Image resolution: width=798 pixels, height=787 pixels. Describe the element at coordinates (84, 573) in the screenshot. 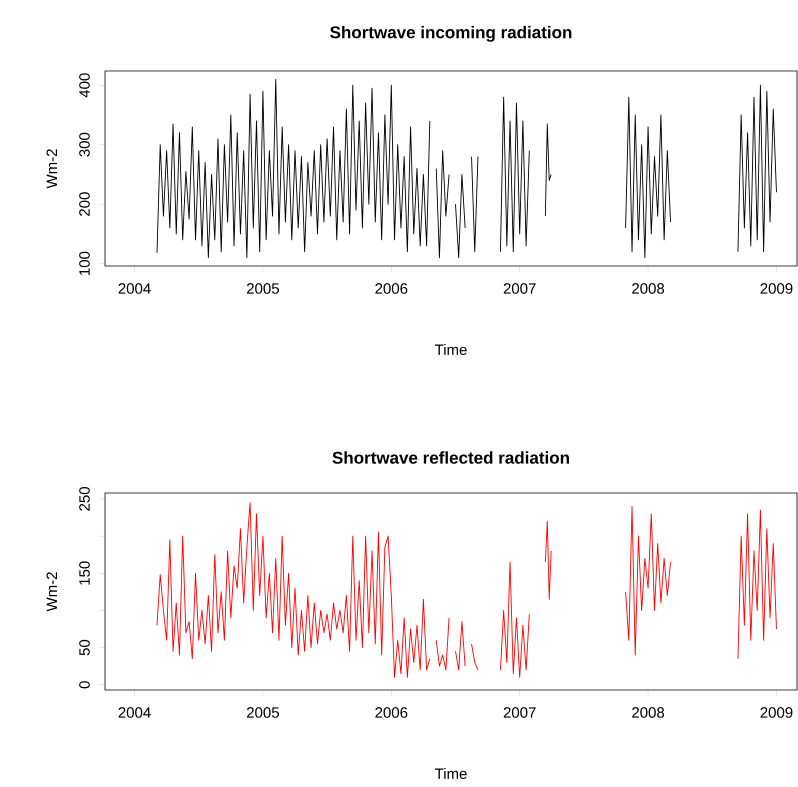

I see `y-tick-label: 150` at that location.